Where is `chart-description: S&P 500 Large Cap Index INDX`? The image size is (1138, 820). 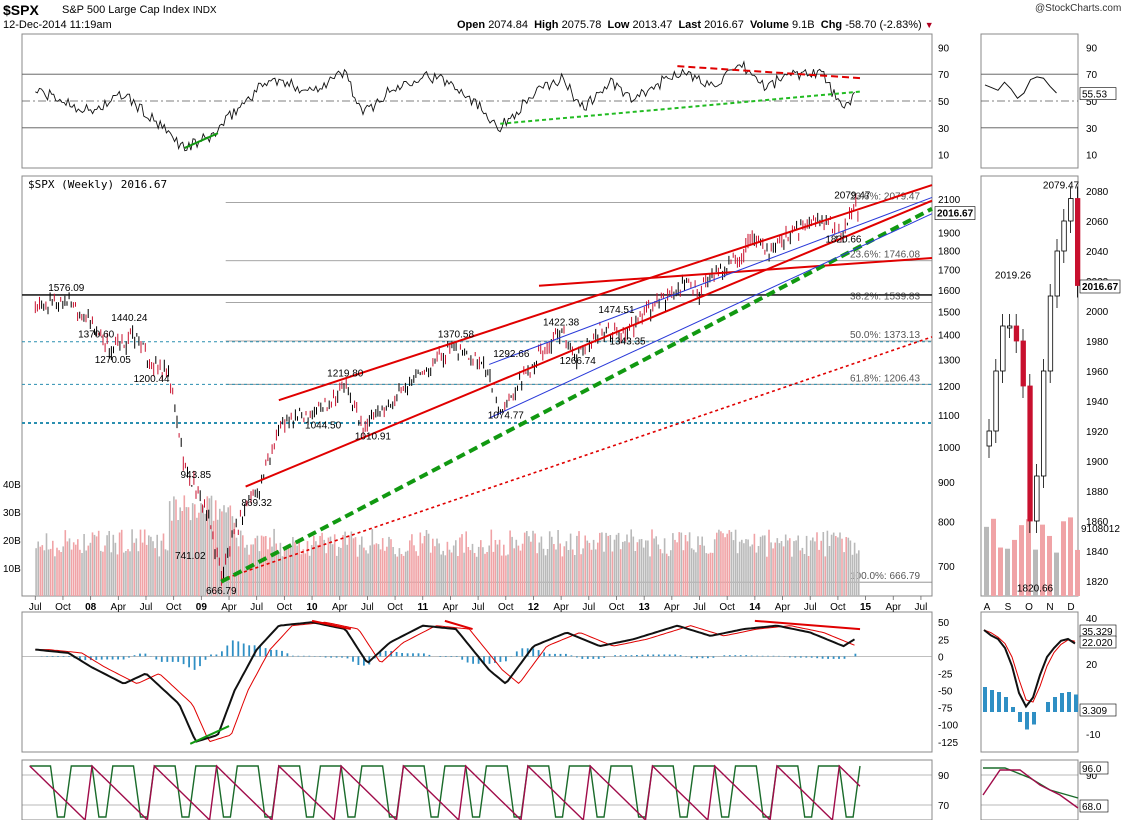
chart-description: S&P 500 Large Cap Index INDX is located at coordinates (139, 10).